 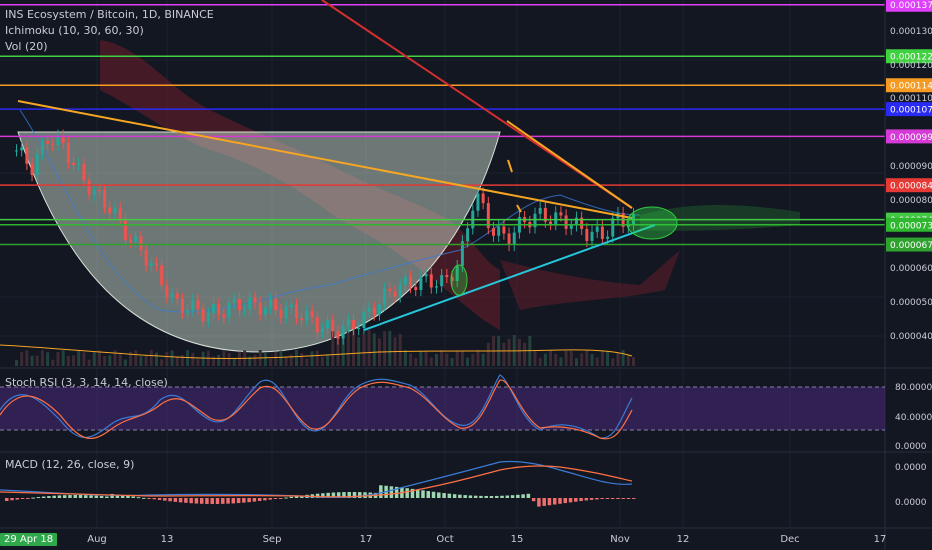 I want to click on level-label-bg, so click(x=909, y=224).